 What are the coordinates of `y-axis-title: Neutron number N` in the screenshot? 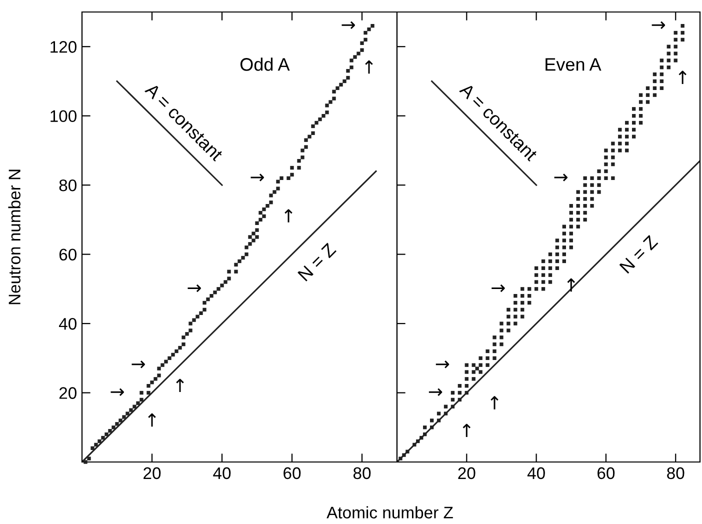 It's located at (14, 237).